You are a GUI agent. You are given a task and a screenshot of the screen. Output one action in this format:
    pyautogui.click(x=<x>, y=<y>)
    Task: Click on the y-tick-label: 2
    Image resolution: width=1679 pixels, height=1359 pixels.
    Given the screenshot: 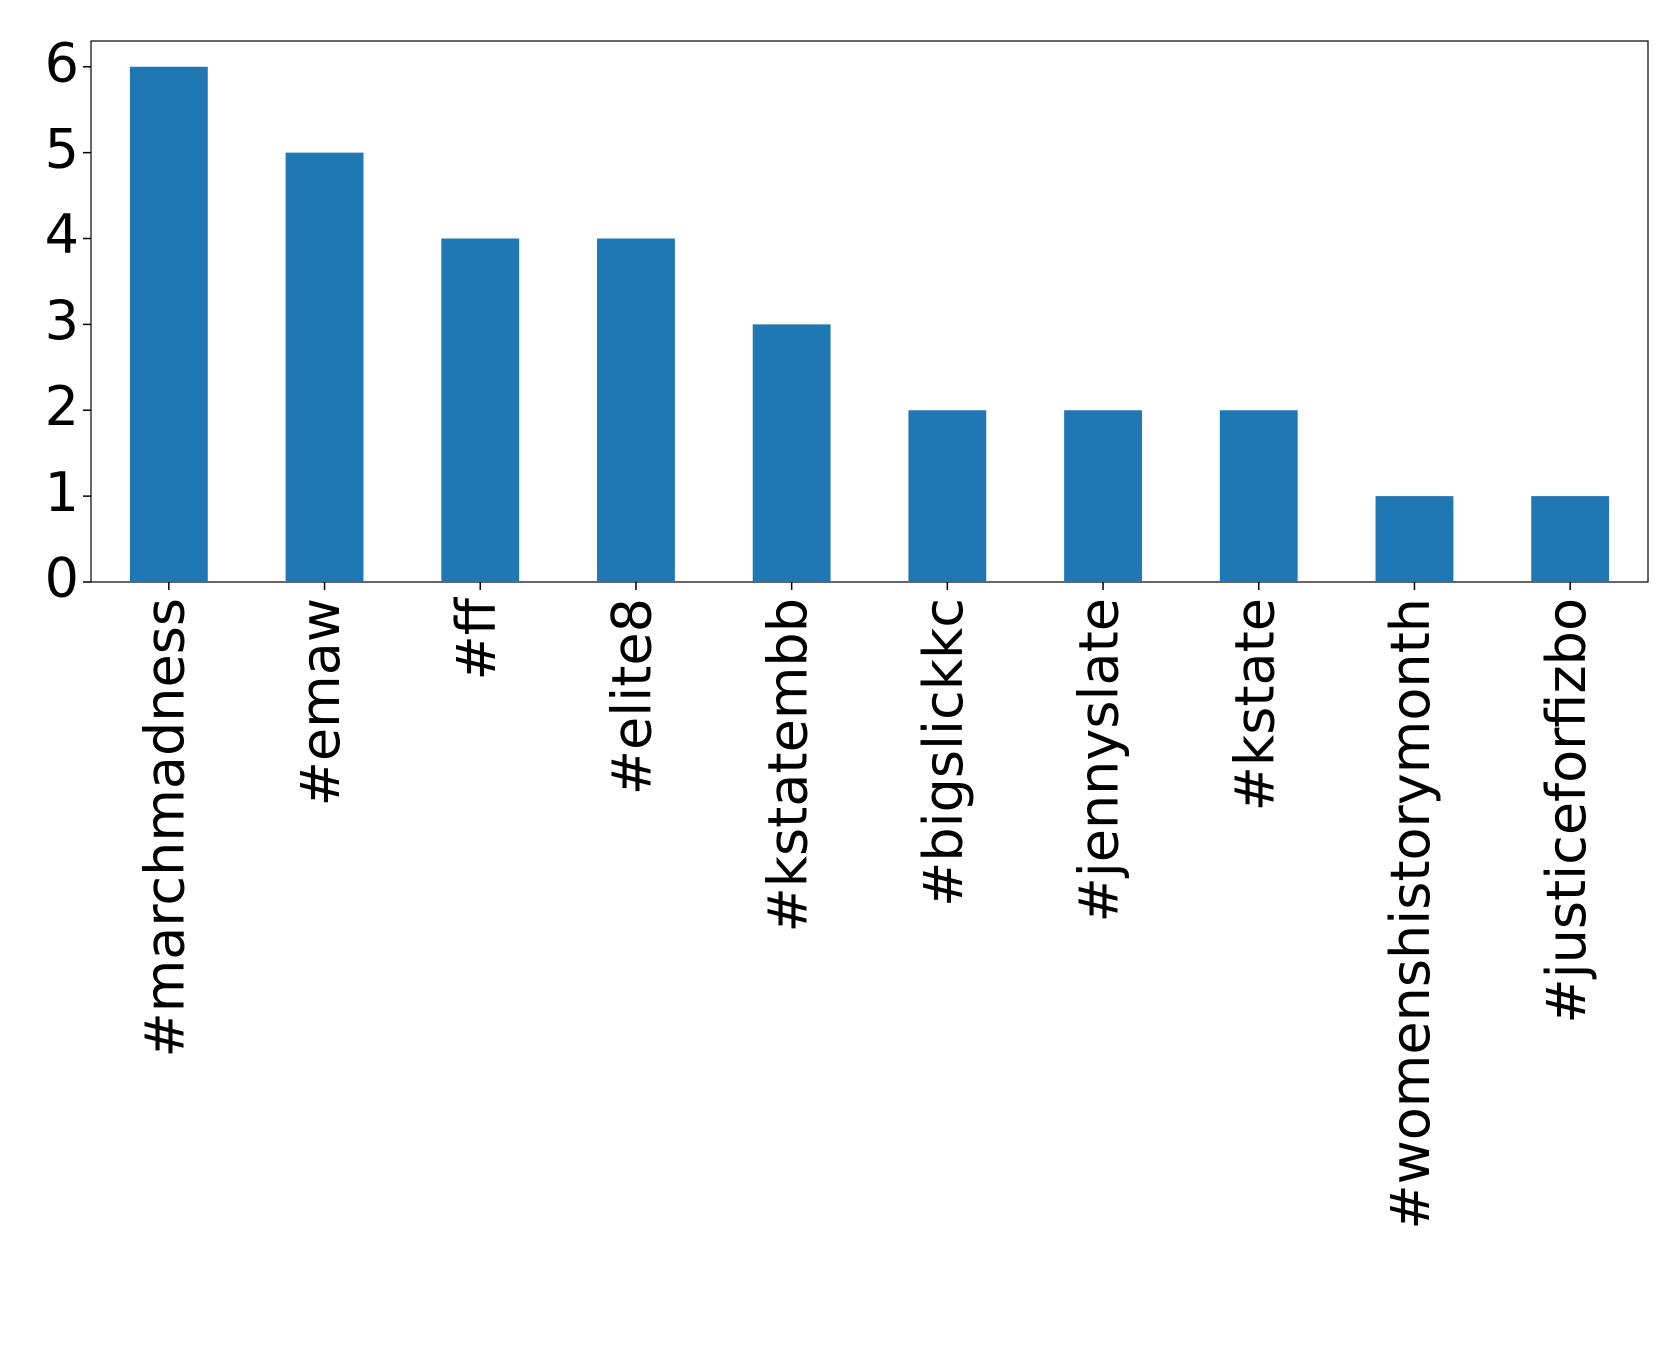 What is the action you would take?
    pyautogui.click(x=62, y=406)
    